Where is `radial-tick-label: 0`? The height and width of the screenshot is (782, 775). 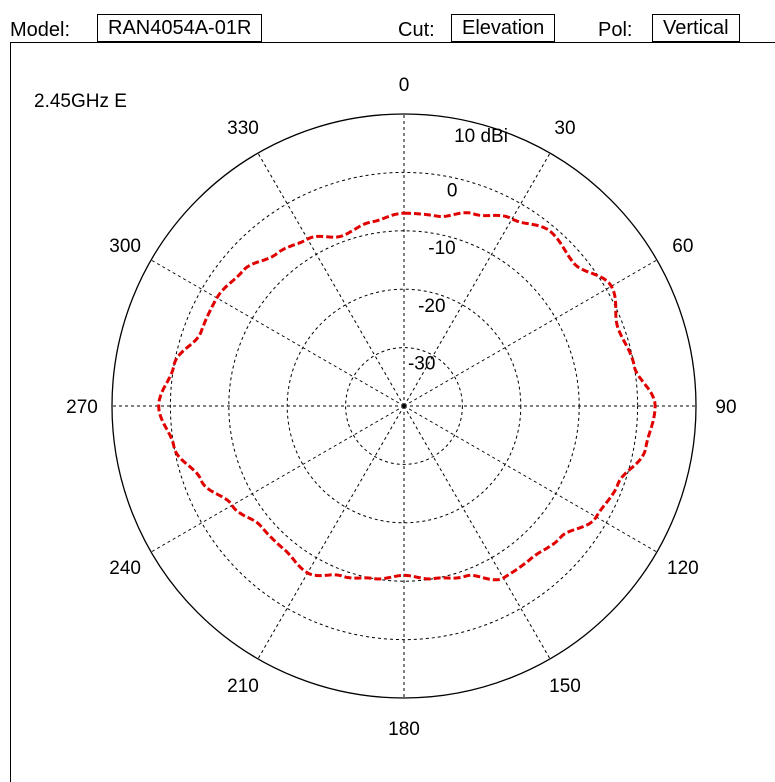 radial-tick-label: 0 is located at coordinates (452, 191).